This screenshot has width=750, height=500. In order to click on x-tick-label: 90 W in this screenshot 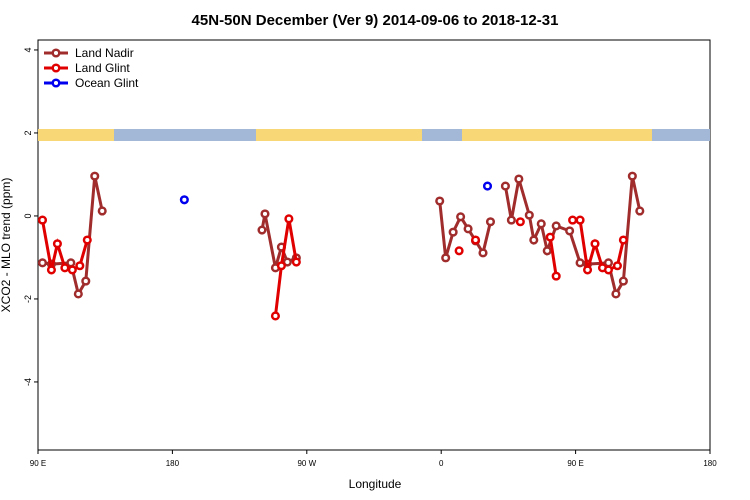, I will do `click(306, 463)`.